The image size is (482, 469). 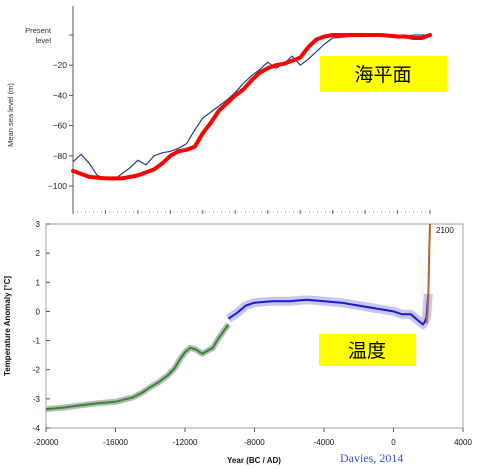 What do you see at coordinates (60, 65) in the screenshot?
I see `sea-ytick-label: −20` at bounding box center [60, 65].